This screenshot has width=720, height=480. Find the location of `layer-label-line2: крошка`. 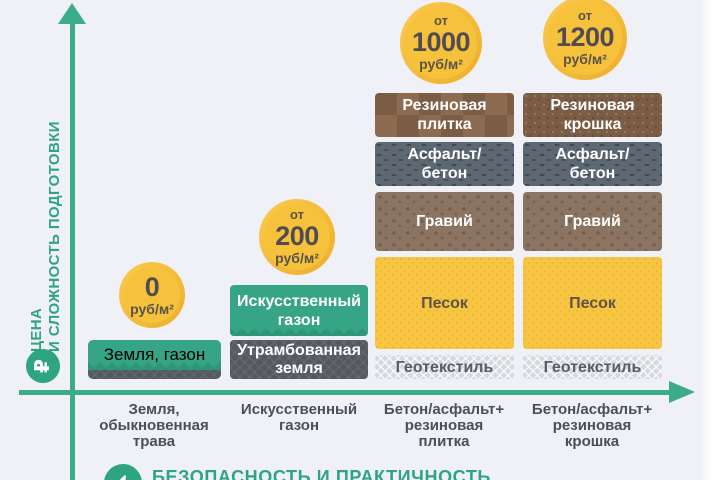

layer-label-line2: крошка is located at coordinates (592, 124).